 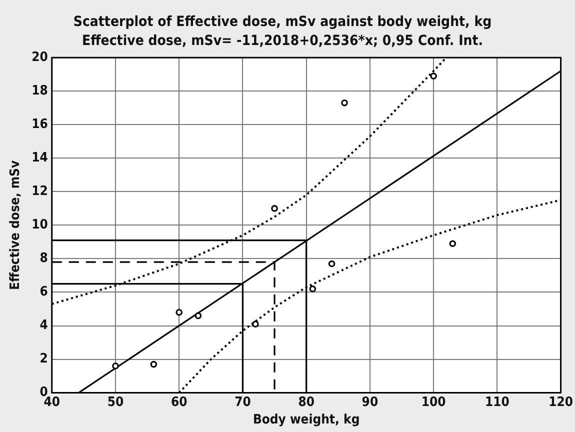 I want to click on chart-subtitle: Effective dose, mSv= -11,2018+0,2536*x; 0,95 Conf. Int., so click(x=283, y=40).